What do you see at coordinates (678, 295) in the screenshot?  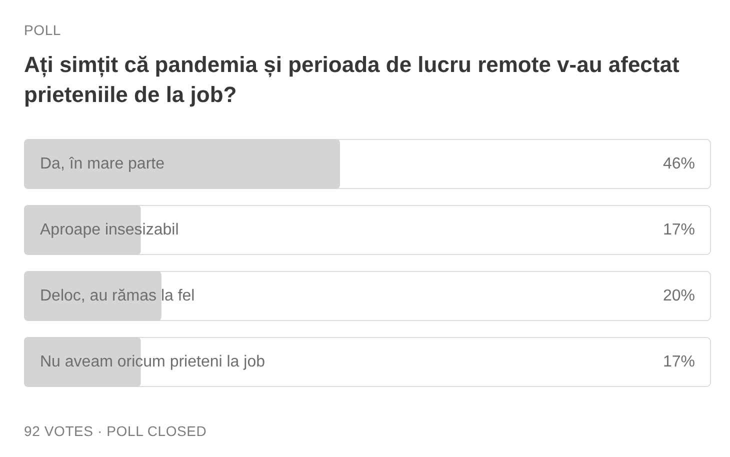 I see `data-label: 20%` at bounding box center [678, 295].